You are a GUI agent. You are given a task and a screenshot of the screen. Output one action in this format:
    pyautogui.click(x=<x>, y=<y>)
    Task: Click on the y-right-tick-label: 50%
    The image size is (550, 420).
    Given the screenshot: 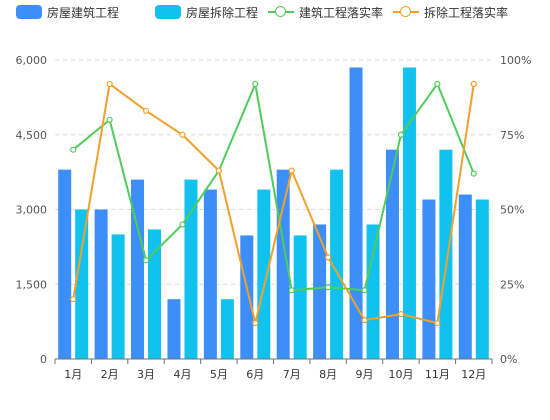 What is the action you would take?
    pyautogui.click(x=512, y=210)
    